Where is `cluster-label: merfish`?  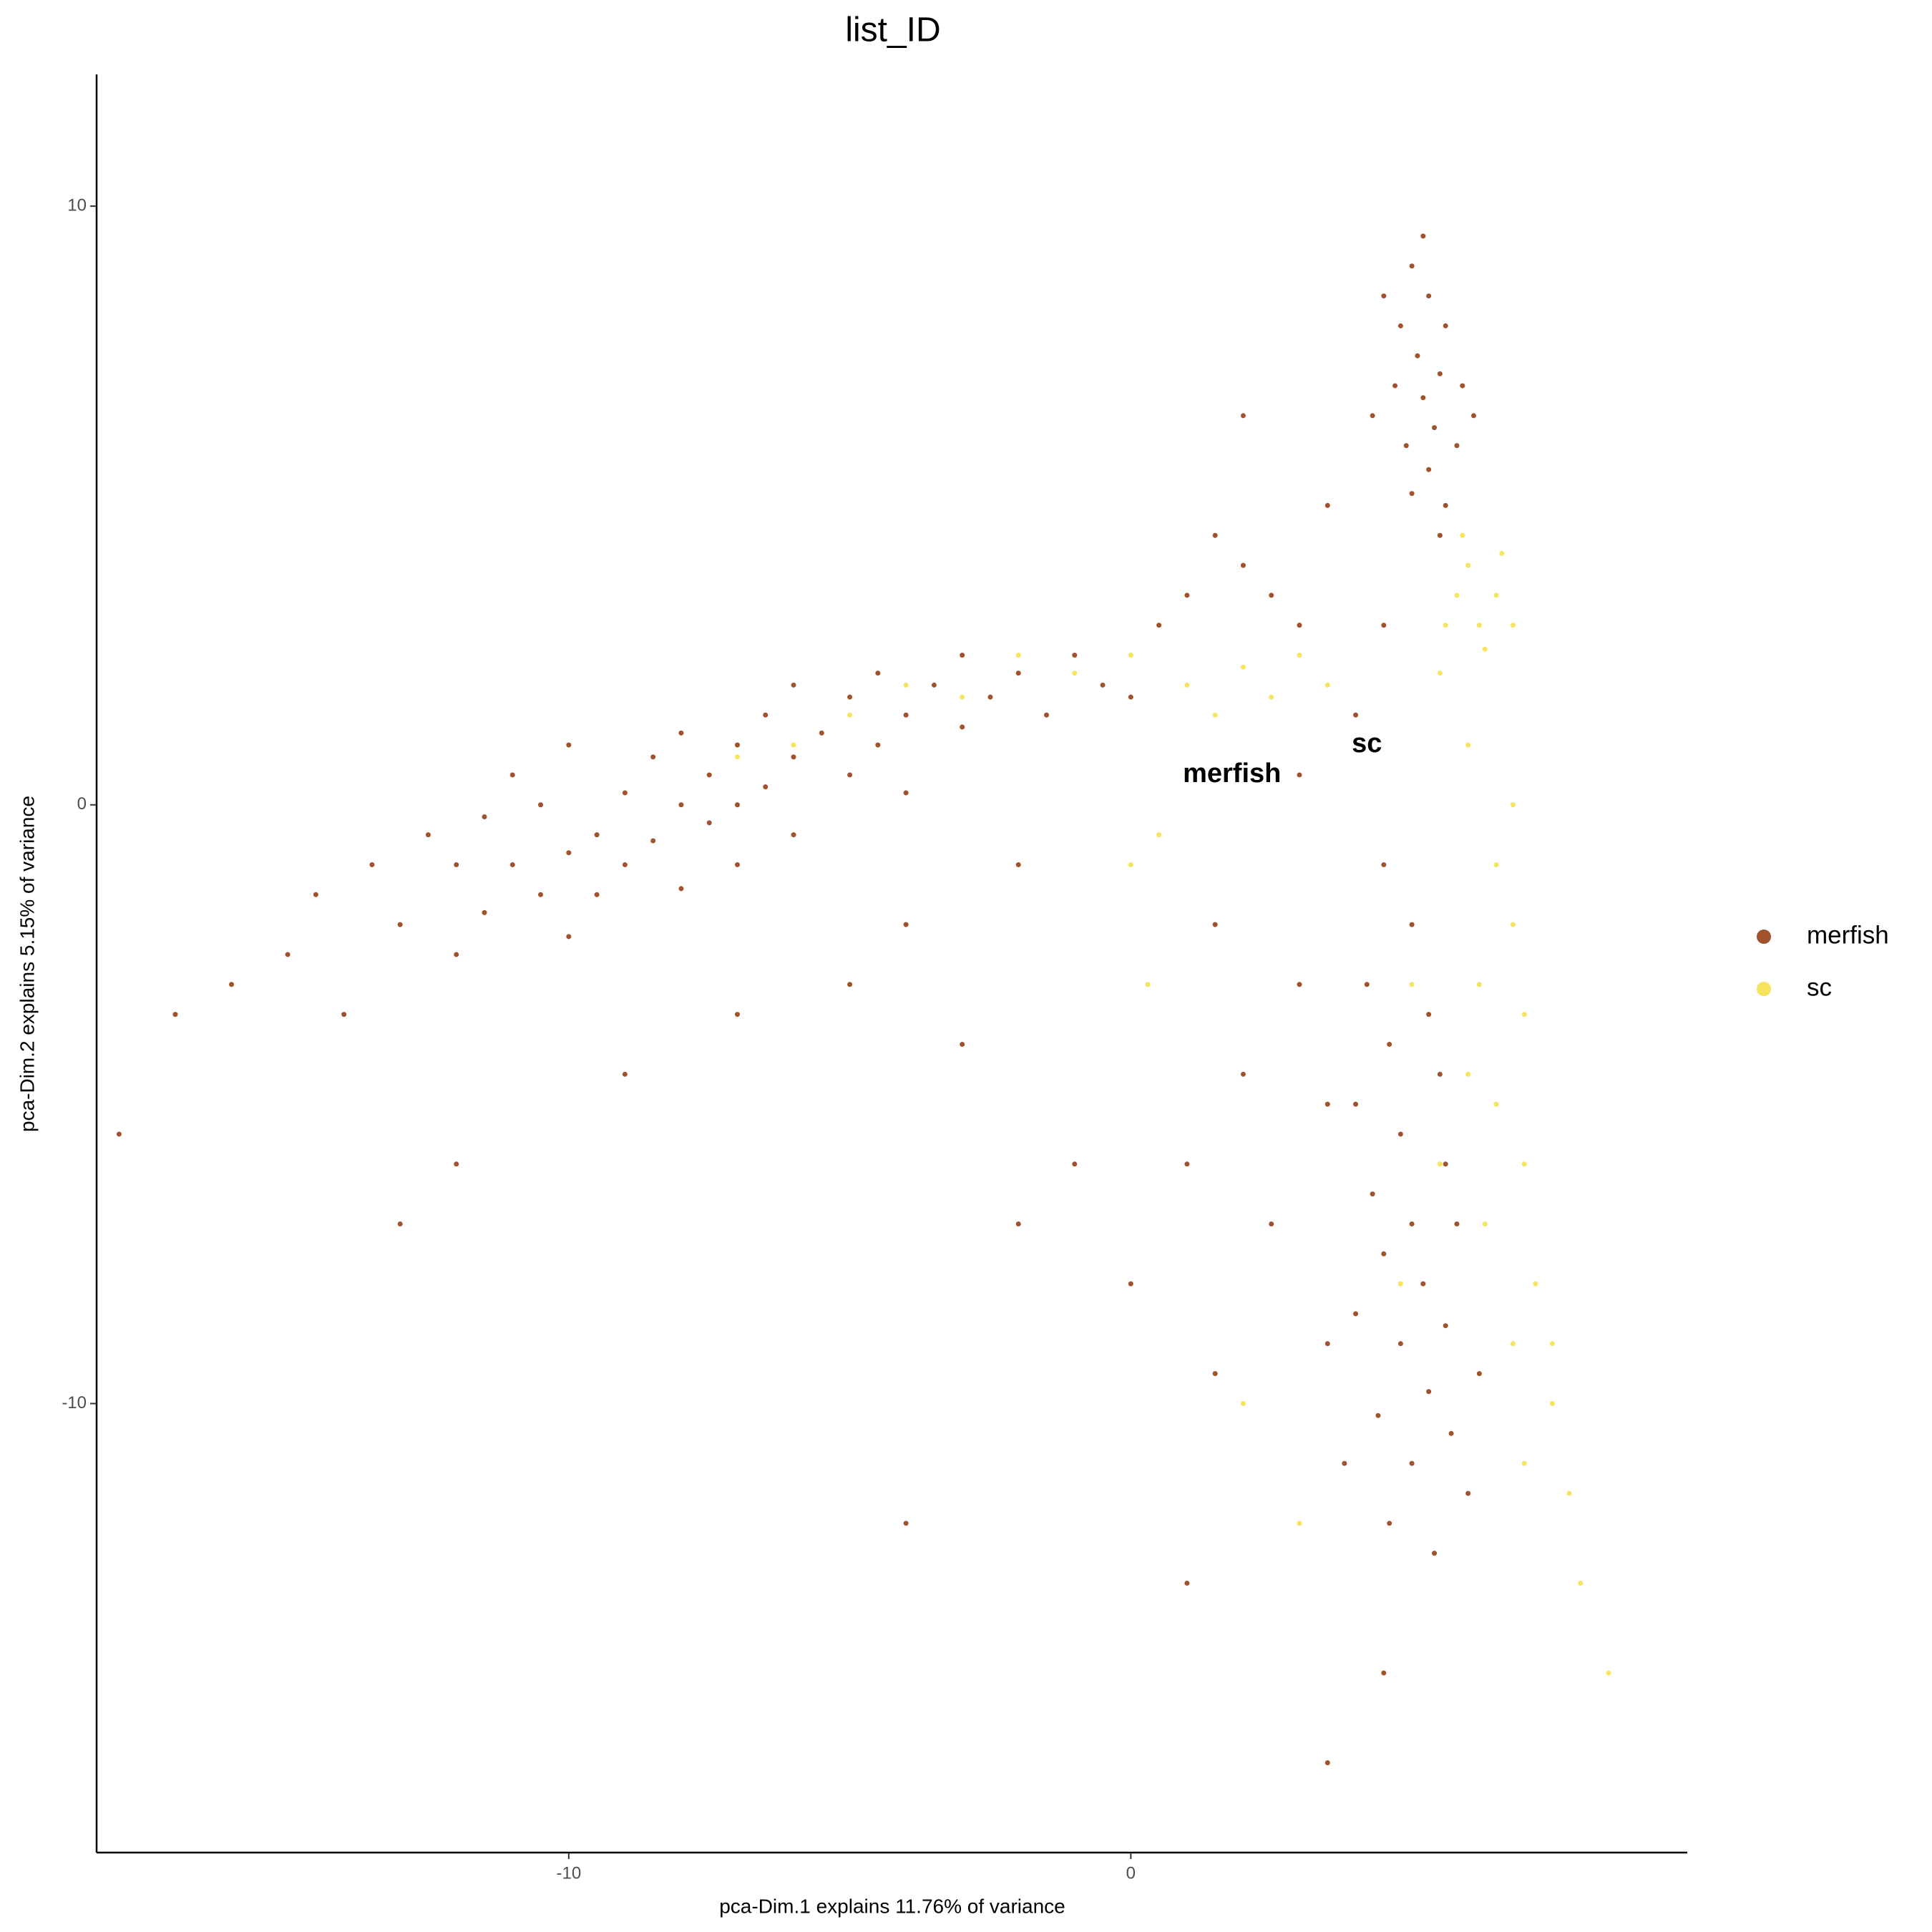 cluster-label: merfish is located at coordinates (1232, 773).